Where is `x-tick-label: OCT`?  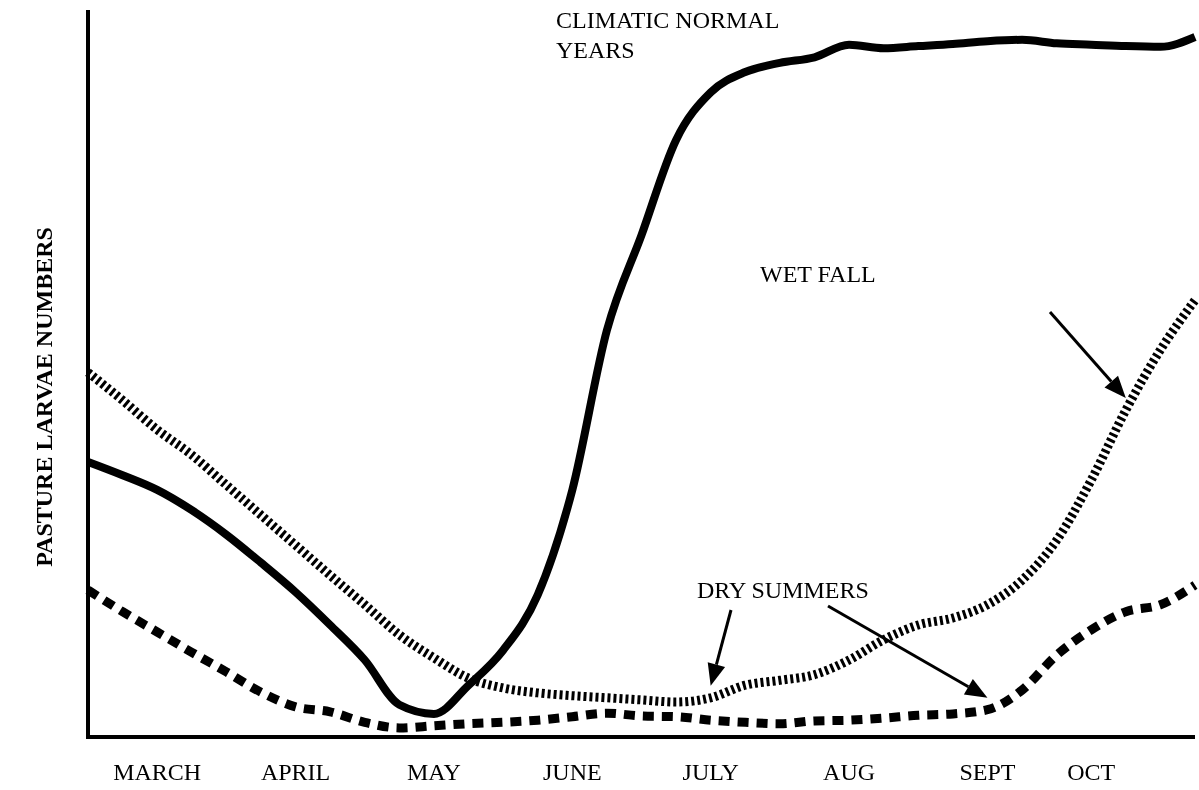
x-tick-label: OCT is located at coordinates (1091, 772).